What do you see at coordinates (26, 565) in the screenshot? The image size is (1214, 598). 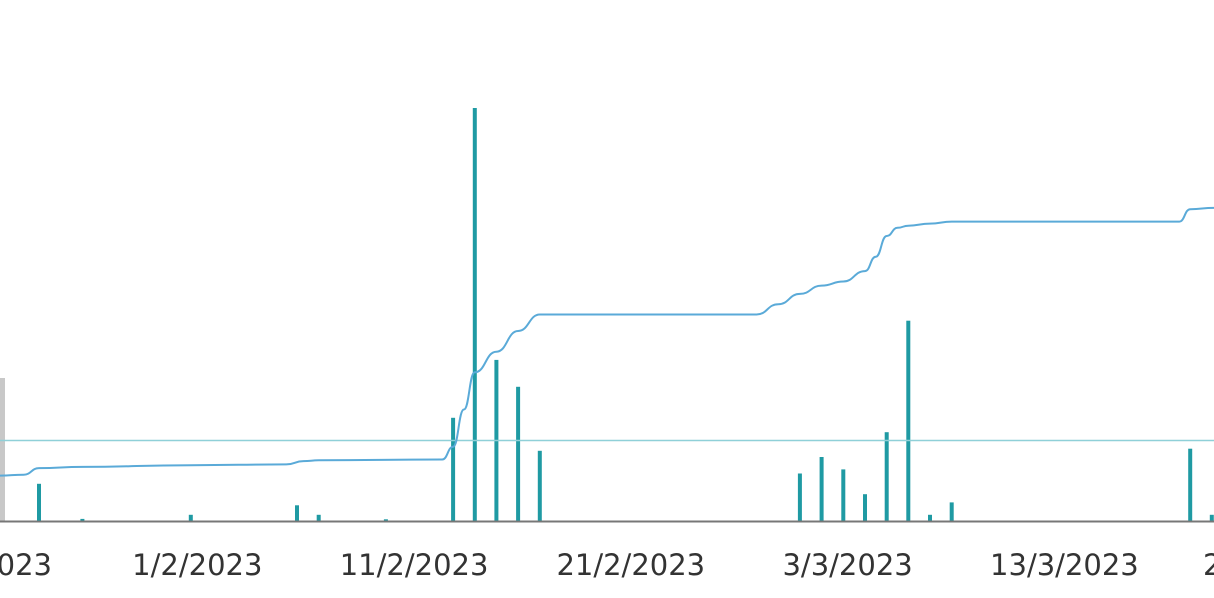 I see `x-tick-label: 2023` at bounding box center [26, 565].